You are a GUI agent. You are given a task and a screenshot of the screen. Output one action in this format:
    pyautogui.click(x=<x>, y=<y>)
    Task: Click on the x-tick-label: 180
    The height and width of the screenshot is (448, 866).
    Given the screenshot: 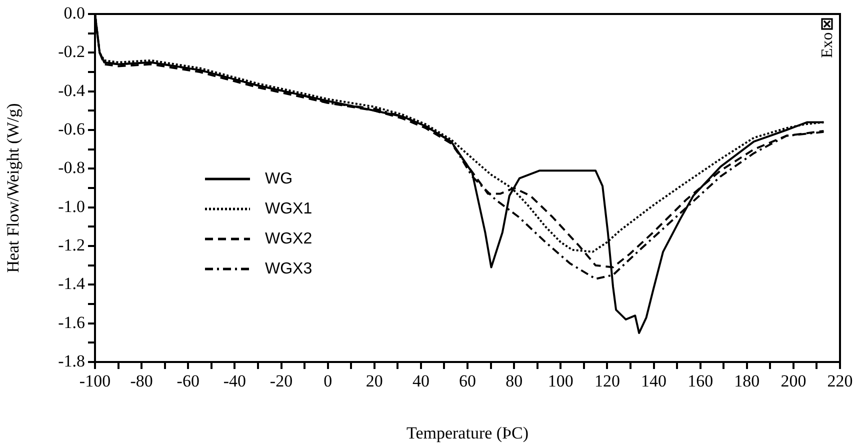 What is the action you would take?
    pyautogui.click(x=747, y=381)
    